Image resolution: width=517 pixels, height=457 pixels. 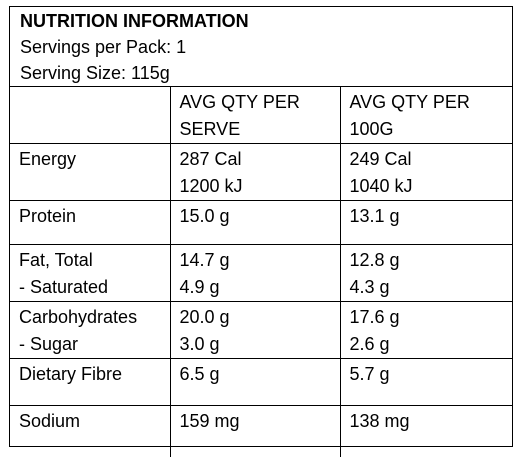 I want to click on table-row-dietary-fibre: Dietary Fibre 6.5 g 5.7 g, so click(x=261, y=382).